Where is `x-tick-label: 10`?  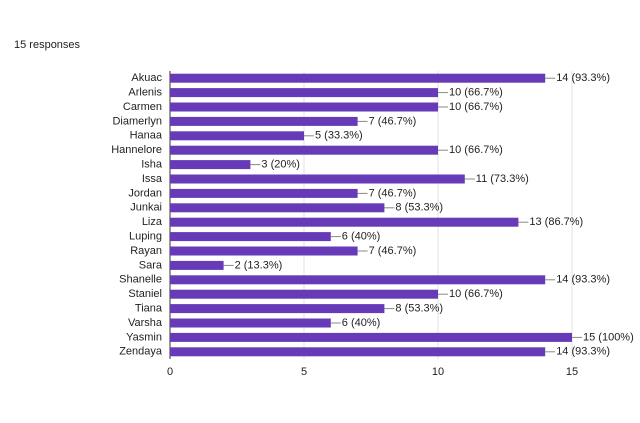
x-tick-label: 10 is located at coordinates (438, 372).